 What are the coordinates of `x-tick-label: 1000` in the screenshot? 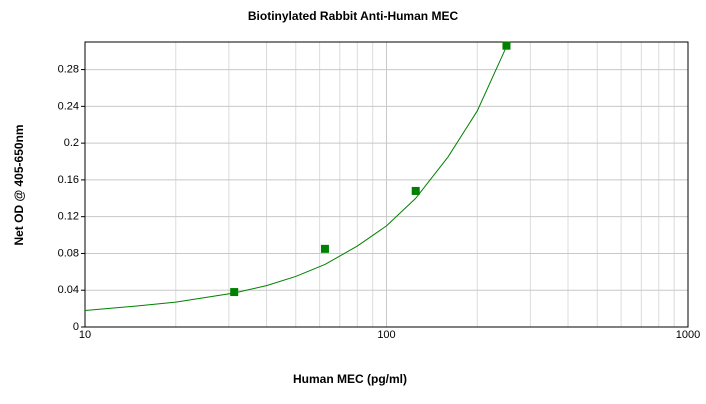 It's located at (688, 335).